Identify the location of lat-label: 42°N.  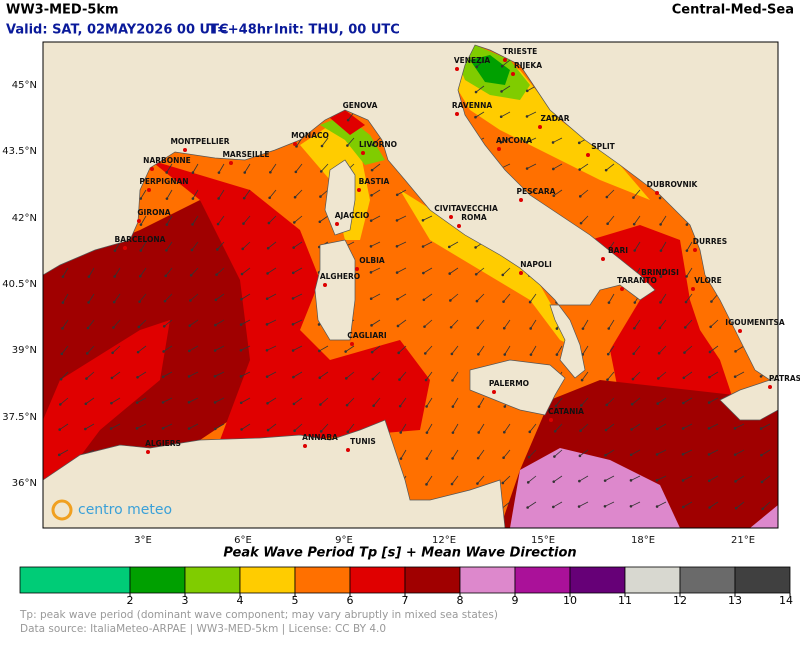
(24, 218).